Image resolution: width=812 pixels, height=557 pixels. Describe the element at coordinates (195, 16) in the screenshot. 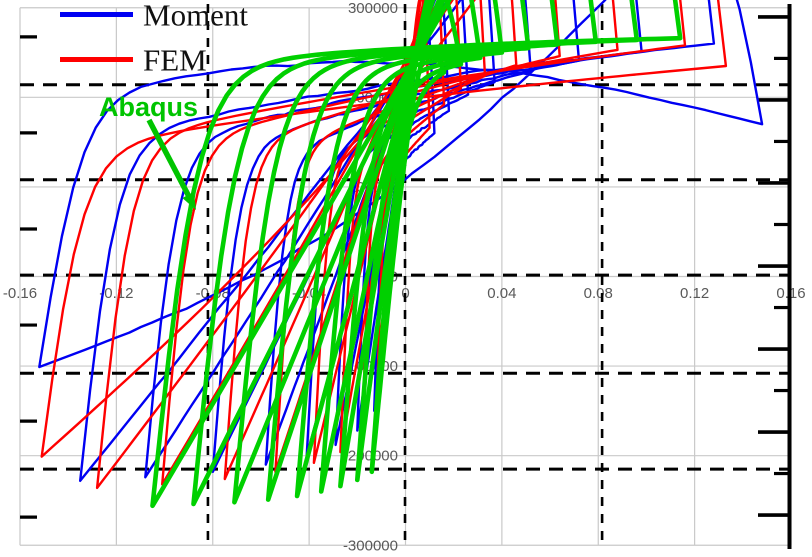

I see `legend-label-moment: Moment` at that location.